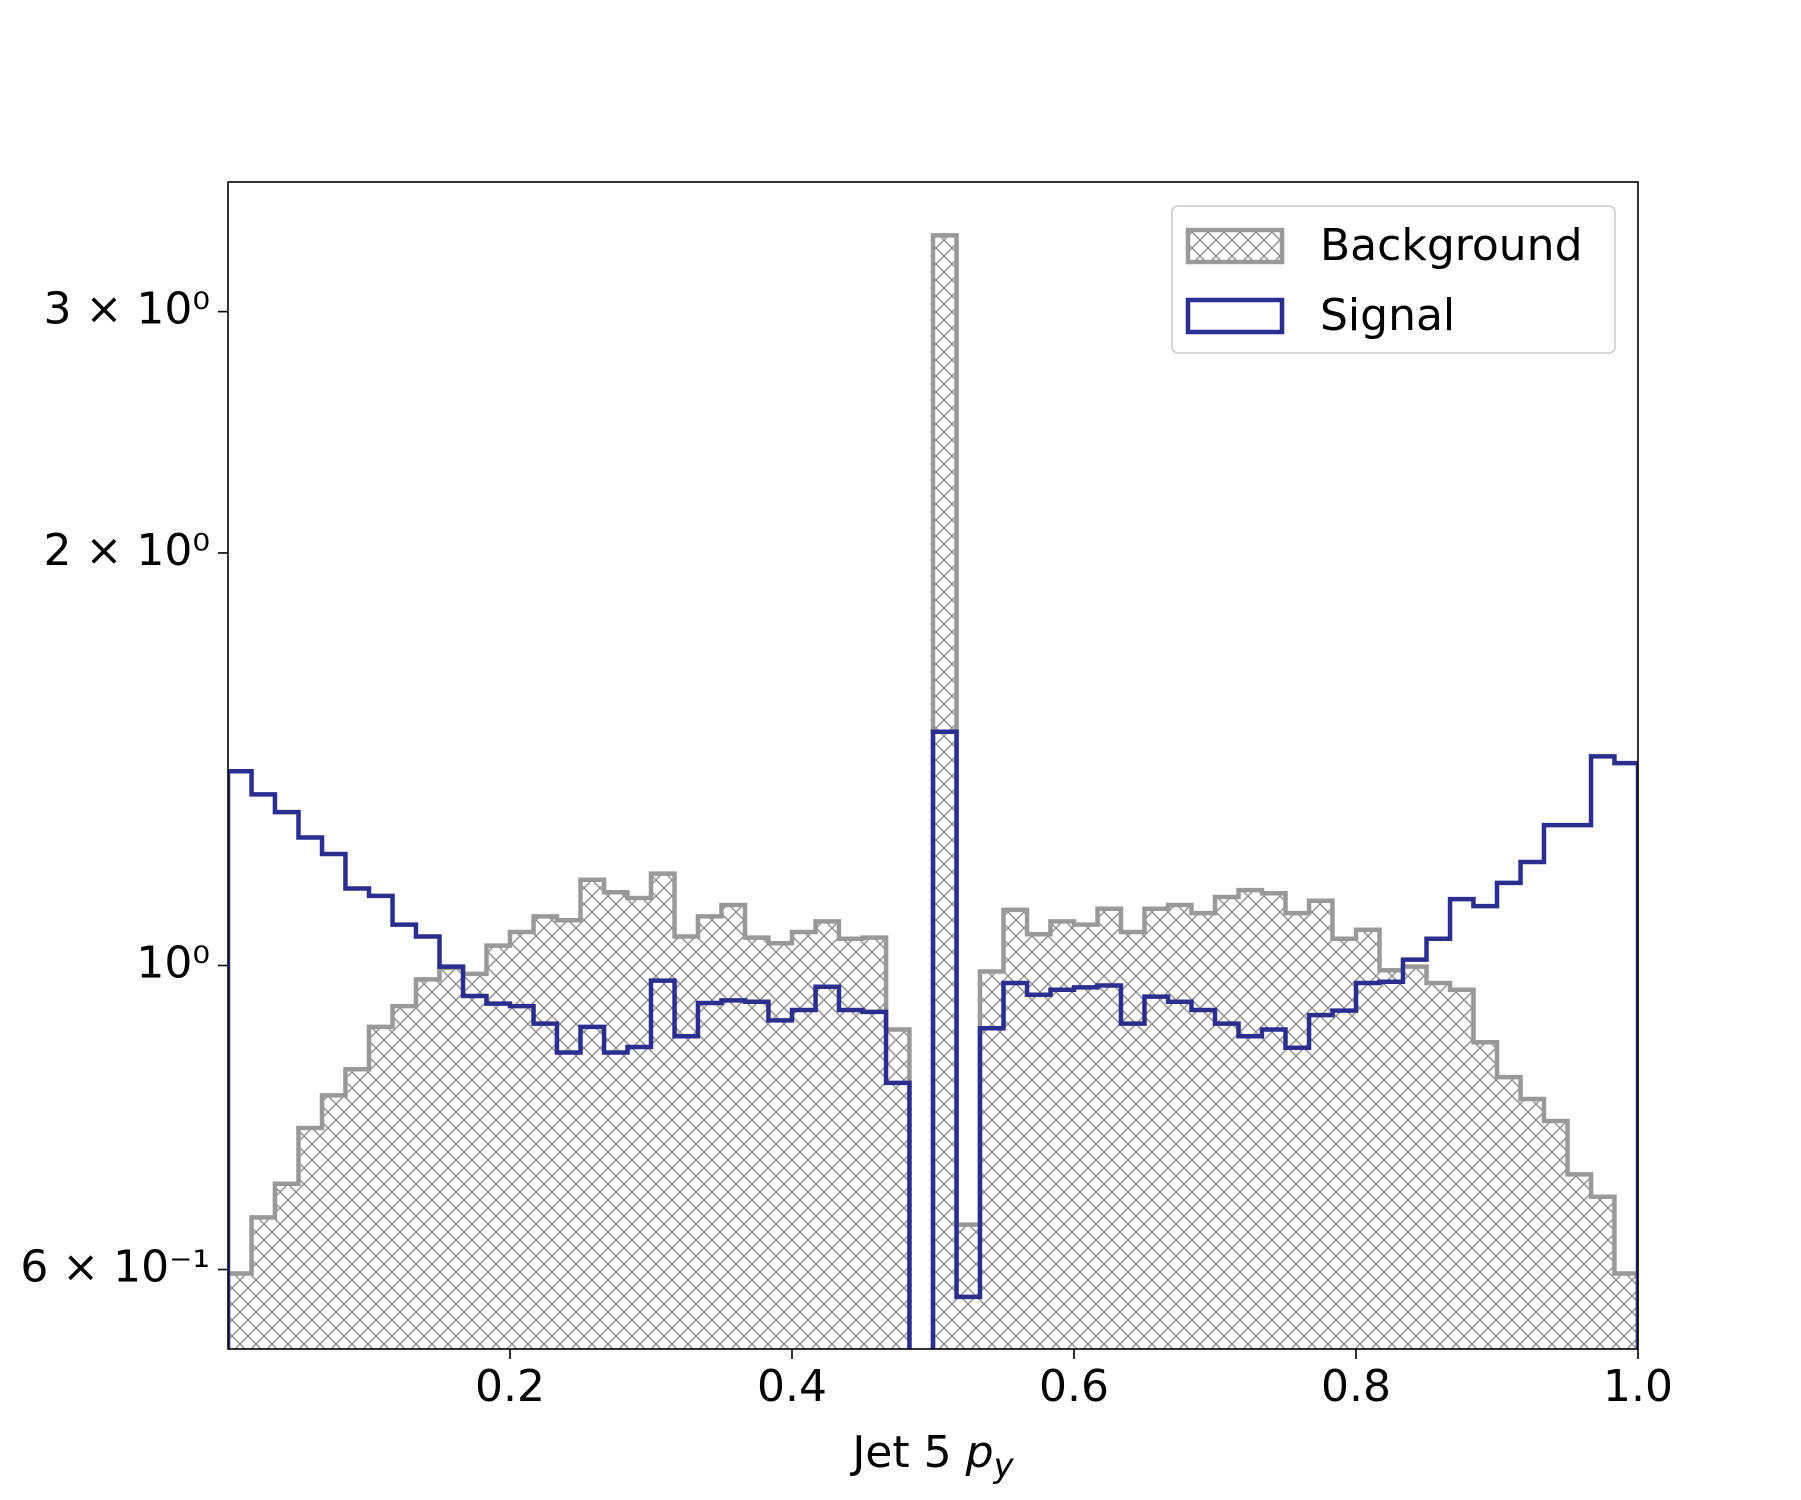 The width and height of the screenshot is (1801, 1500). I want to click on x-axis-label: Jet 5 py, so click(931, 1456).